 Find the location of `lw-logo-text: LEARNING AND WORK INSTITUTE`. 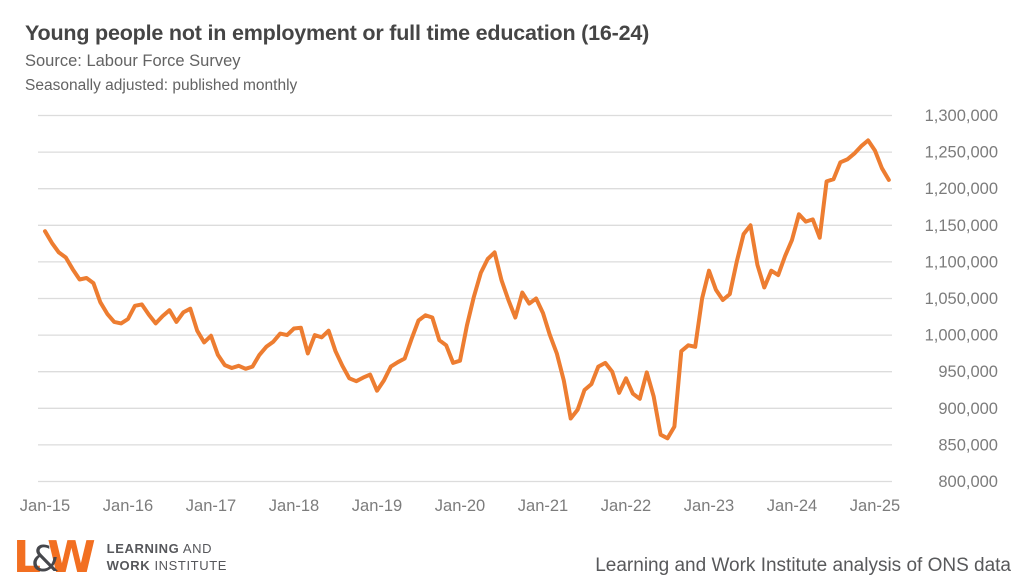

lw-logo-text: LEARNING AND WORK INSTITUTE is located at coordinates (167, 558).